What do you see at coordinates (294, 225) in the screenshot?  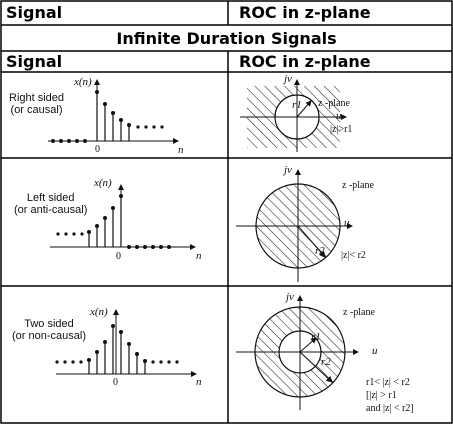 I see `roc-interior-plot` at bounding box center [294, 225].